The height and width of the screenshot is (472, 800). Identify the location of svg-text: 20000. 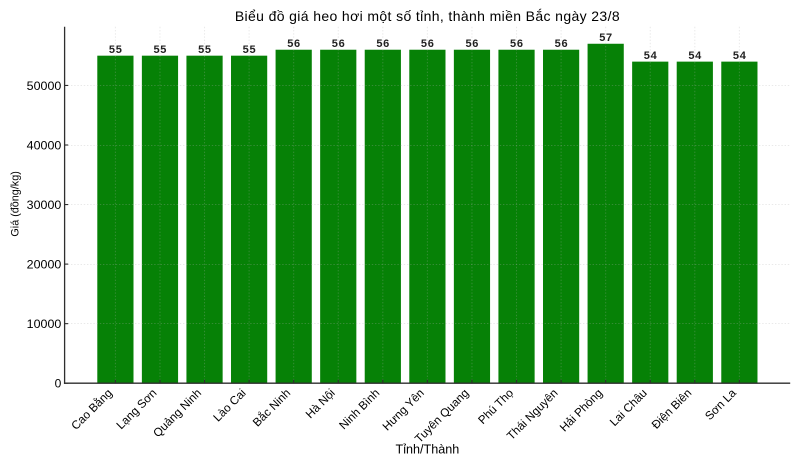
(44, 264).